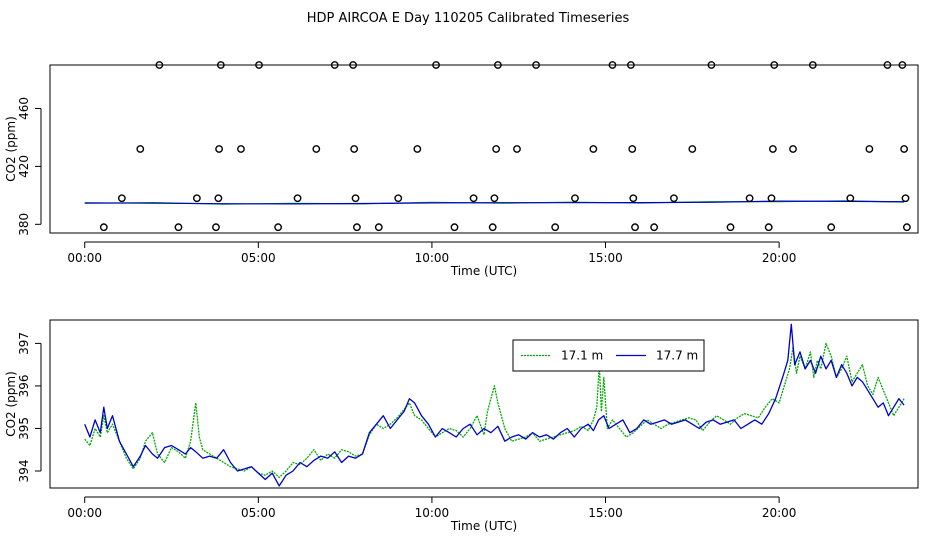 Image resolution: width=936 pixels, height=540 pixels. What do you see at coordinates (432, 258) in the screenshot?
I see `top-x-tick-label: 10:00` at bounding box center [432, 258].